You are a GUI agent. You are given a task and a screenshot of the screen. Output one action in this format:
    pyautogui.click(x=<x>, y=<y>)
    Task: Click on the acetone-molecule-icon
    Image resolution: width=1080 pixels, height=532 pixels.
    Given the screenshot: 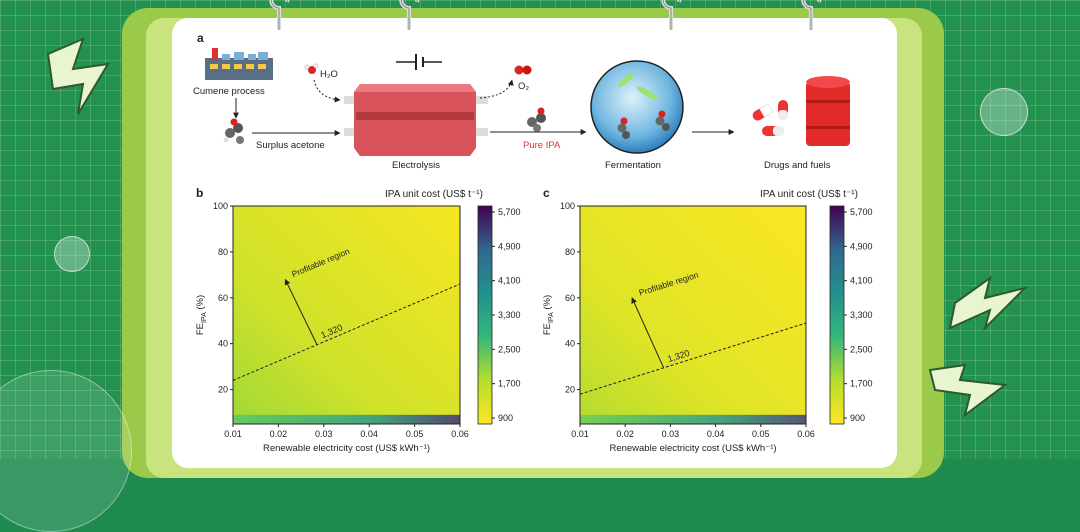 What is the action you would take?
    pyautogui.click(x=233, y=131)
    